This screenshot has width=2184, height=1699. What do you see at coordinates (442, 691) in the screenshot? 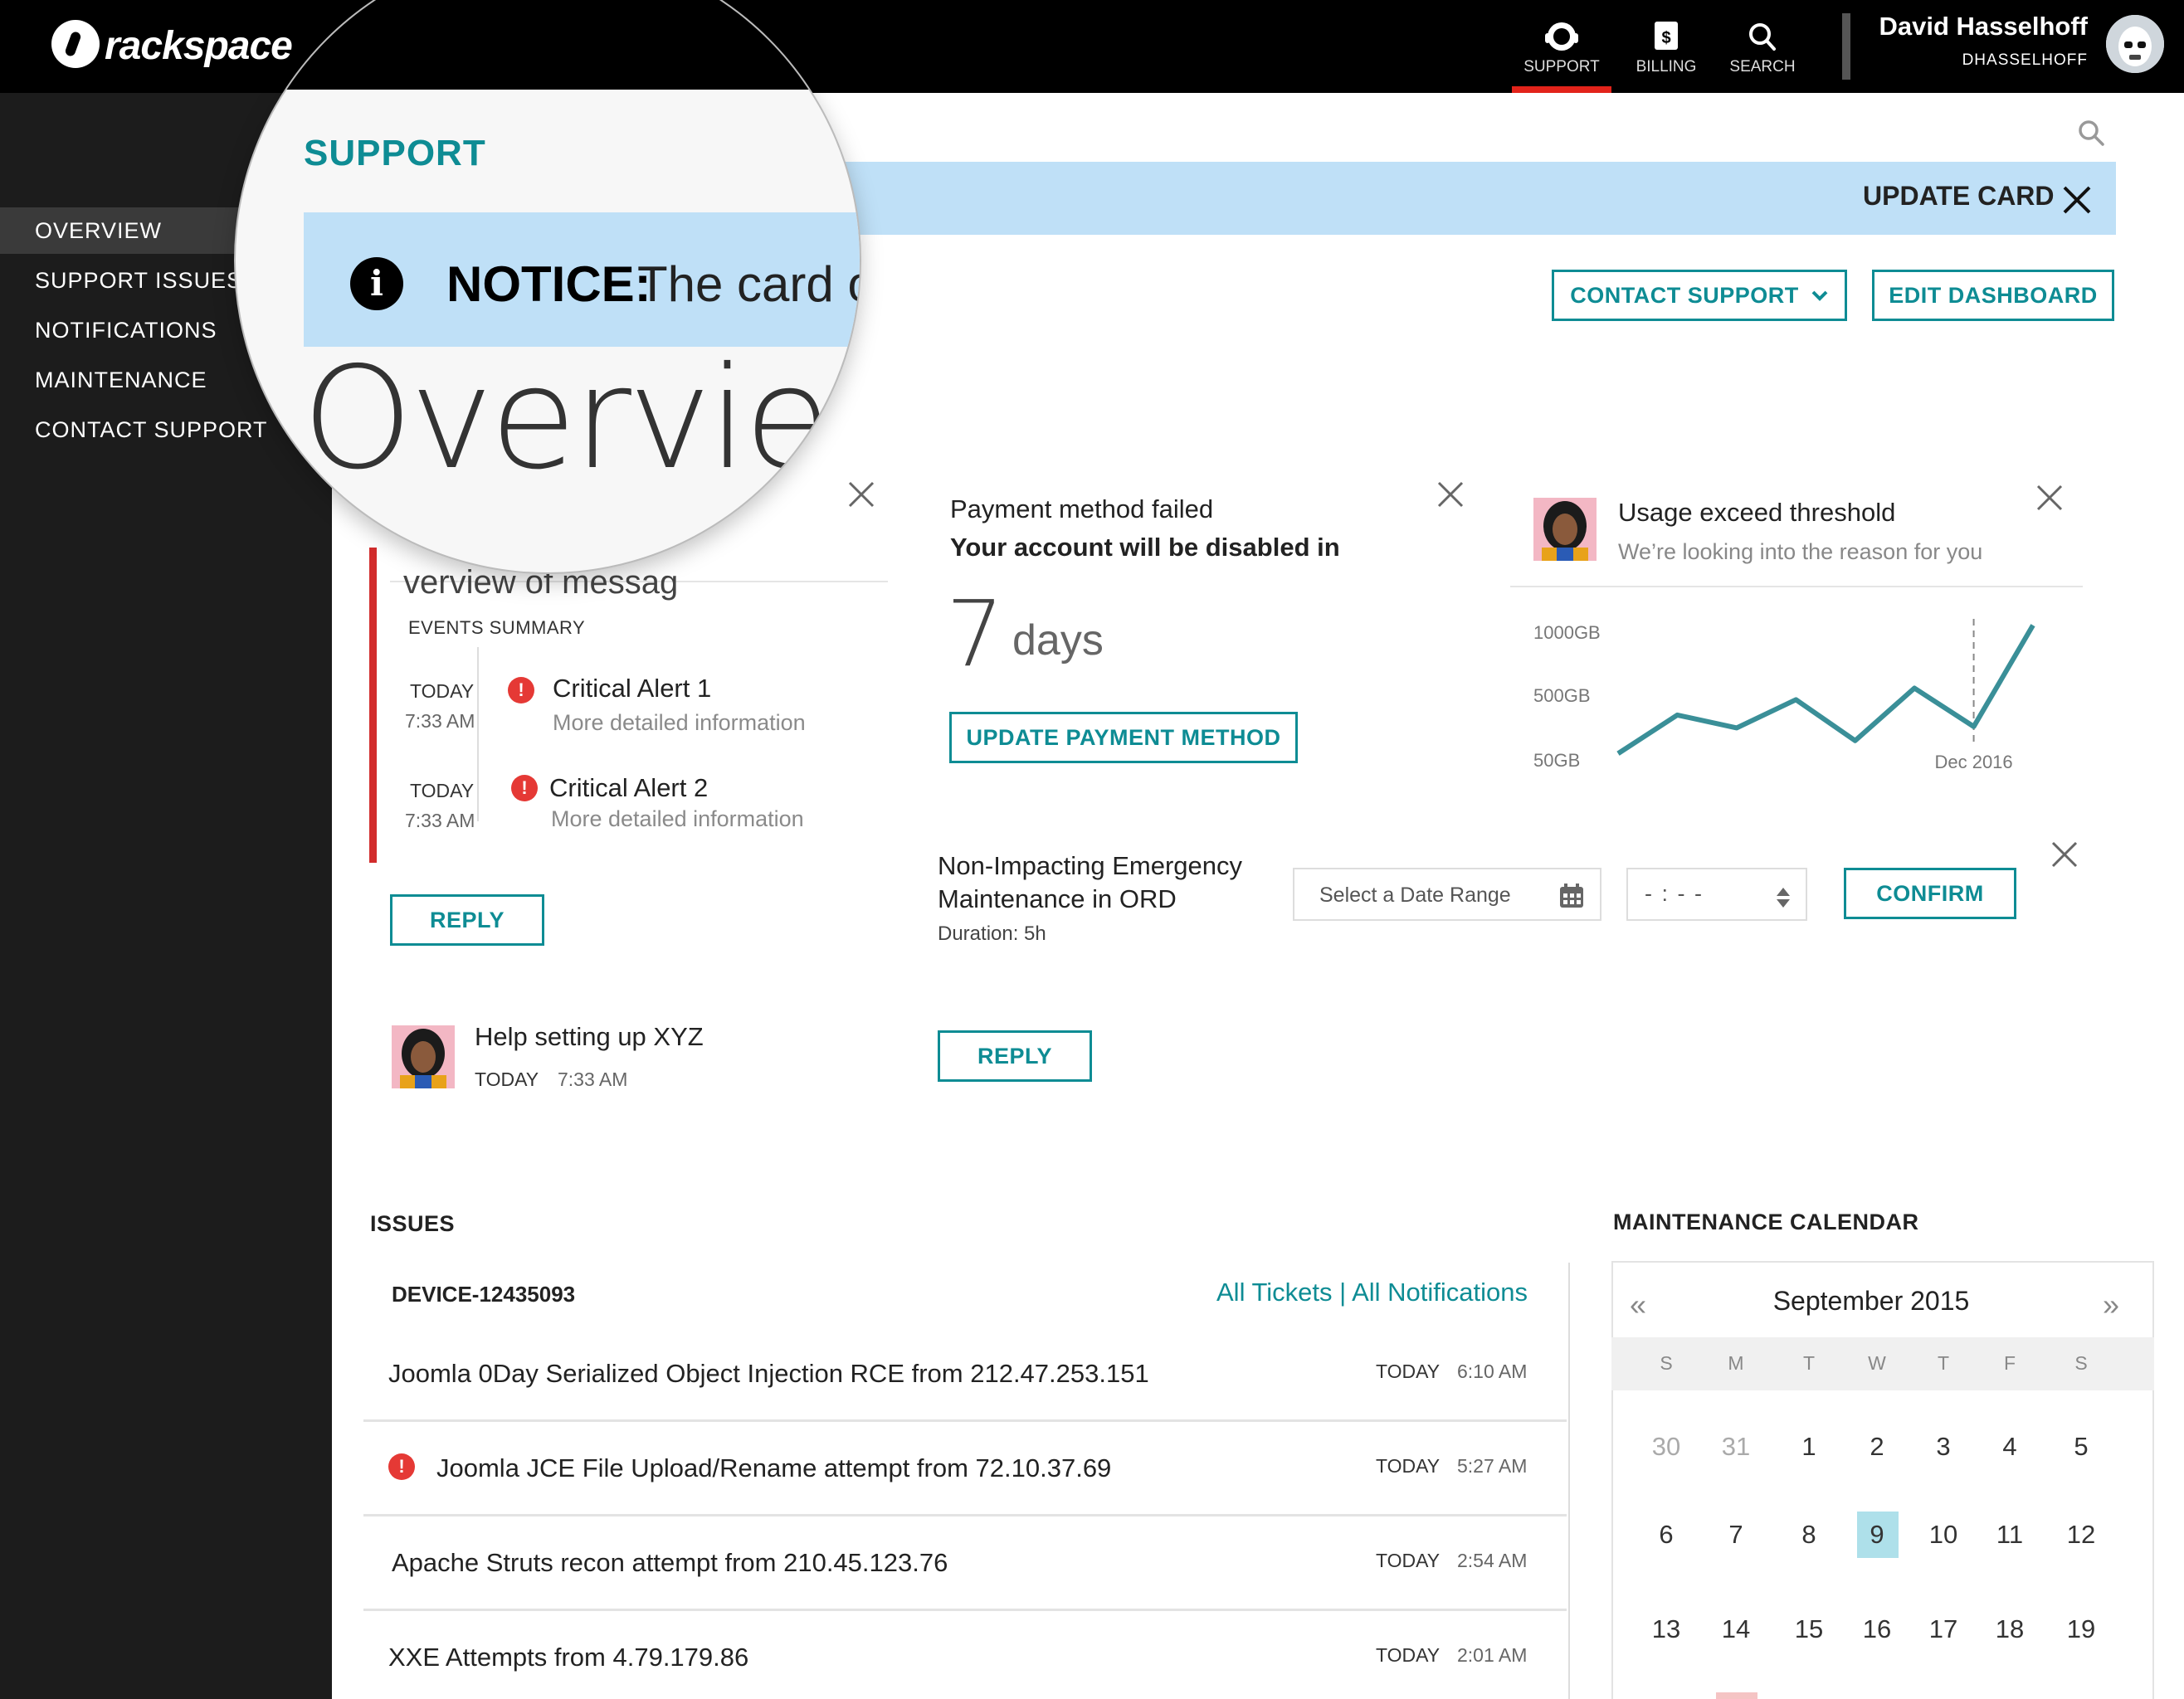
I see `alert-day: TODAY` at bounding box center [442, 691].